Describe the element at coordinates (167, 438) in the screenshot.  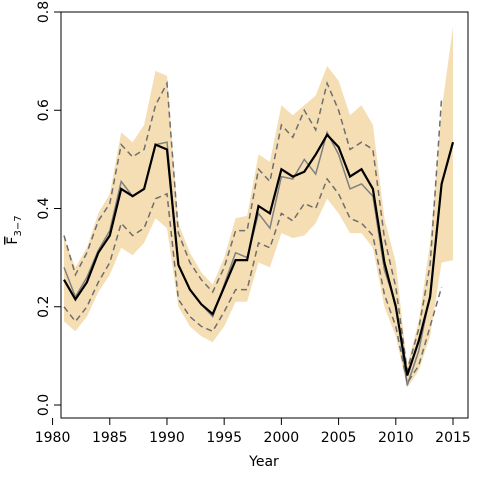
I see `x-tick-label-1990: 1990` at that location.